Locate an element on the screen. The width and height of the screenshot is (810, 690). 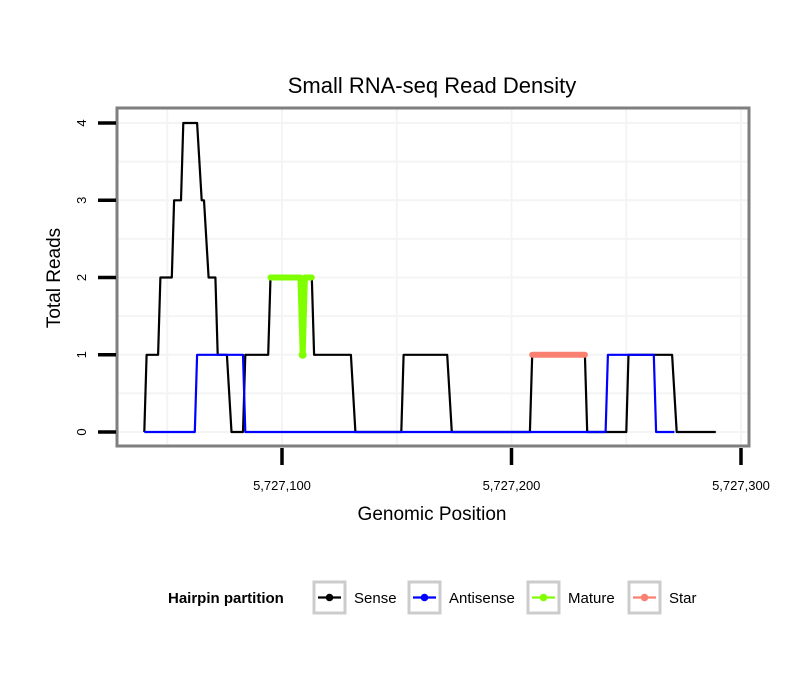
legend-label: Star is located at coordinates (683, 598).